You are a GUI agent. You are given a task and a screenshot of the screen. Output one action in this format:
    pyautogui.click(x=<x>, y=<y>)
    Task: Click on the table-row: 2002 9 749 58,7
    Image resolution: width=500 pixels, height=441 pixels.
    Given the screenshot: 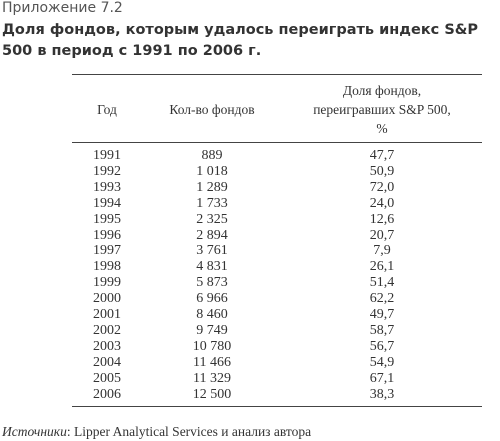 What is the action you would take?
    pyautogui.click(x=277, y=331)
    